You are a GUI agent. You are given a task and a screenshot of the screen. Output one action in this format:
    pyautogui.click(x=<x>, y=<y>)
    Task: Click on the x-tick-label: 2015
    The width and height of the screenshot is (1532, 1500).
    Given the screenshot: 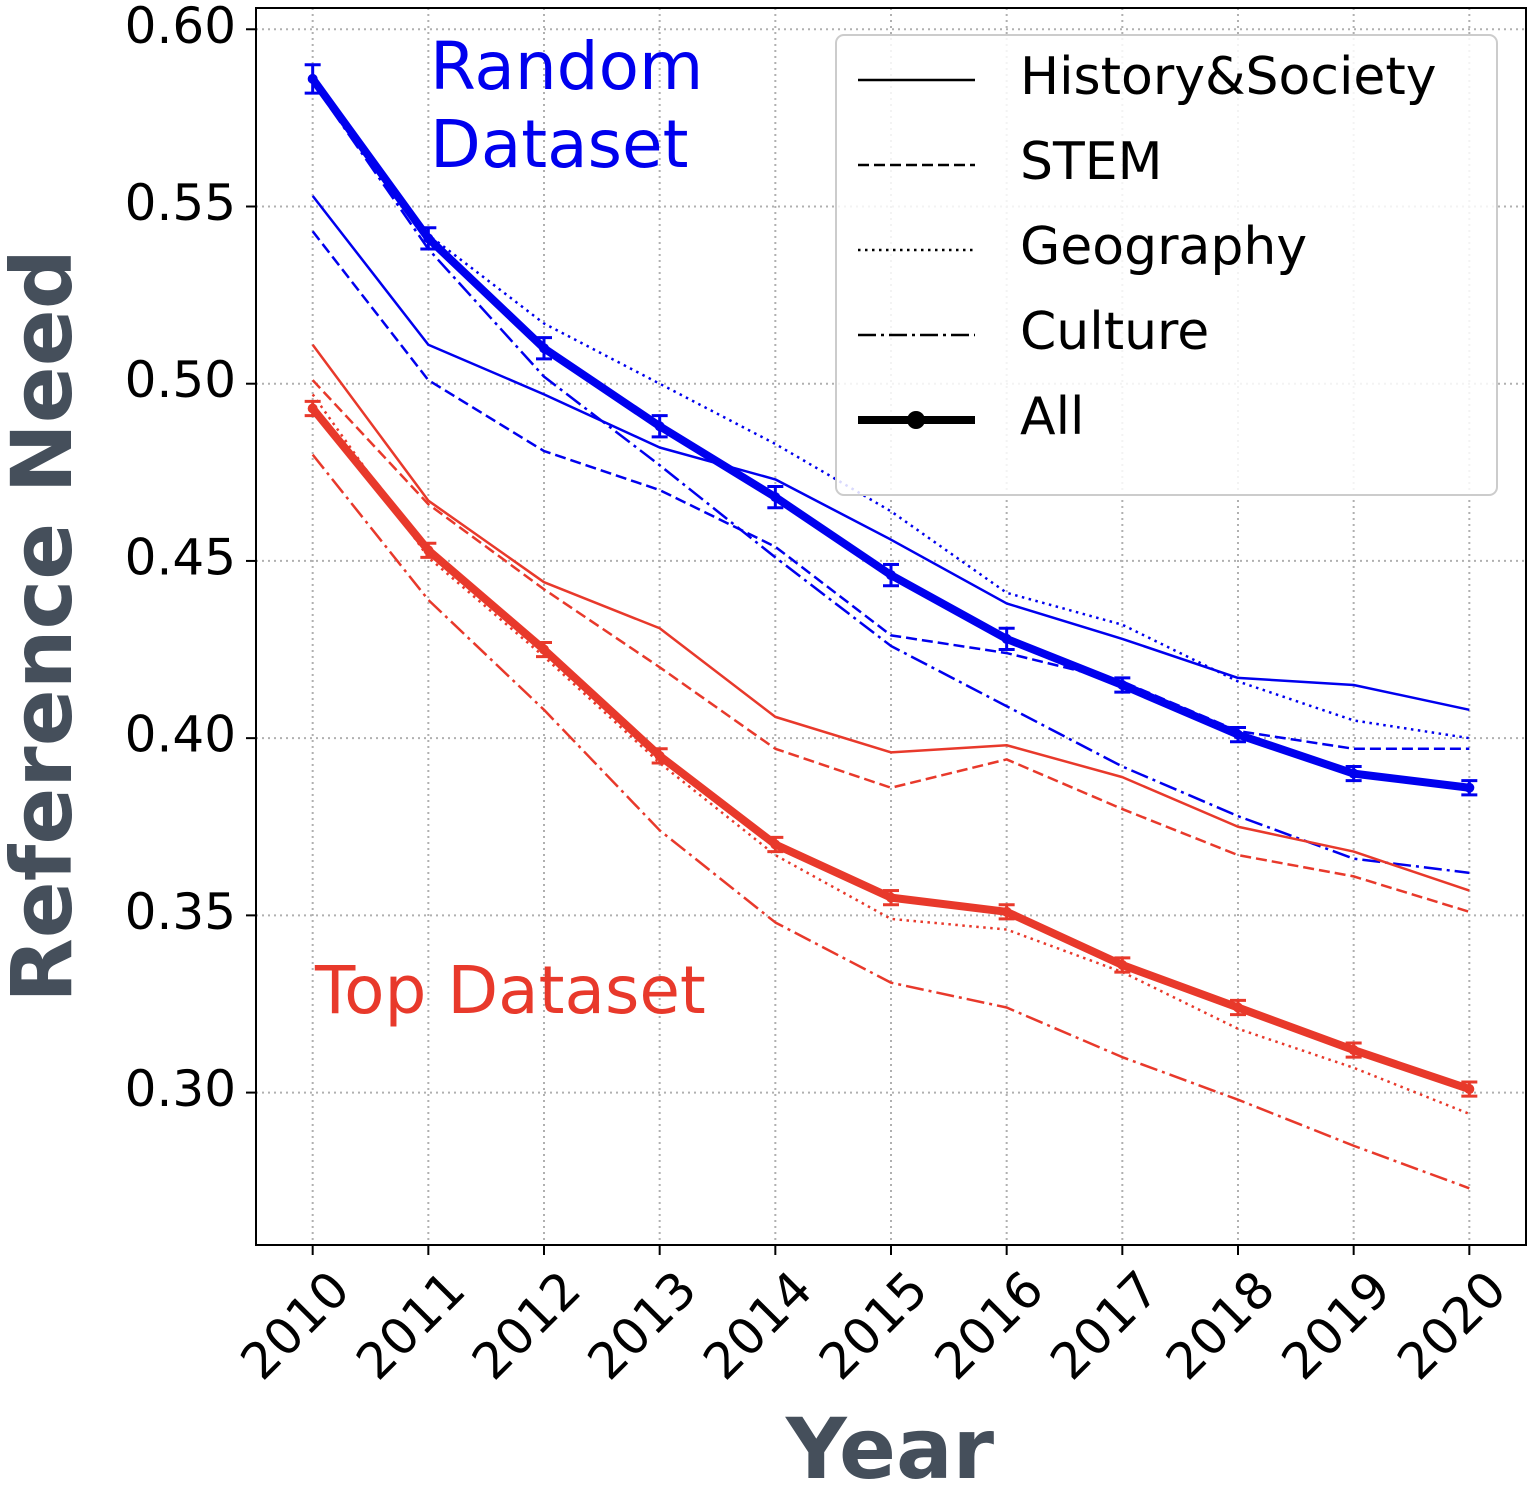 What is the action you would take?
    pyautogui.click(x=873, y=1325)
    